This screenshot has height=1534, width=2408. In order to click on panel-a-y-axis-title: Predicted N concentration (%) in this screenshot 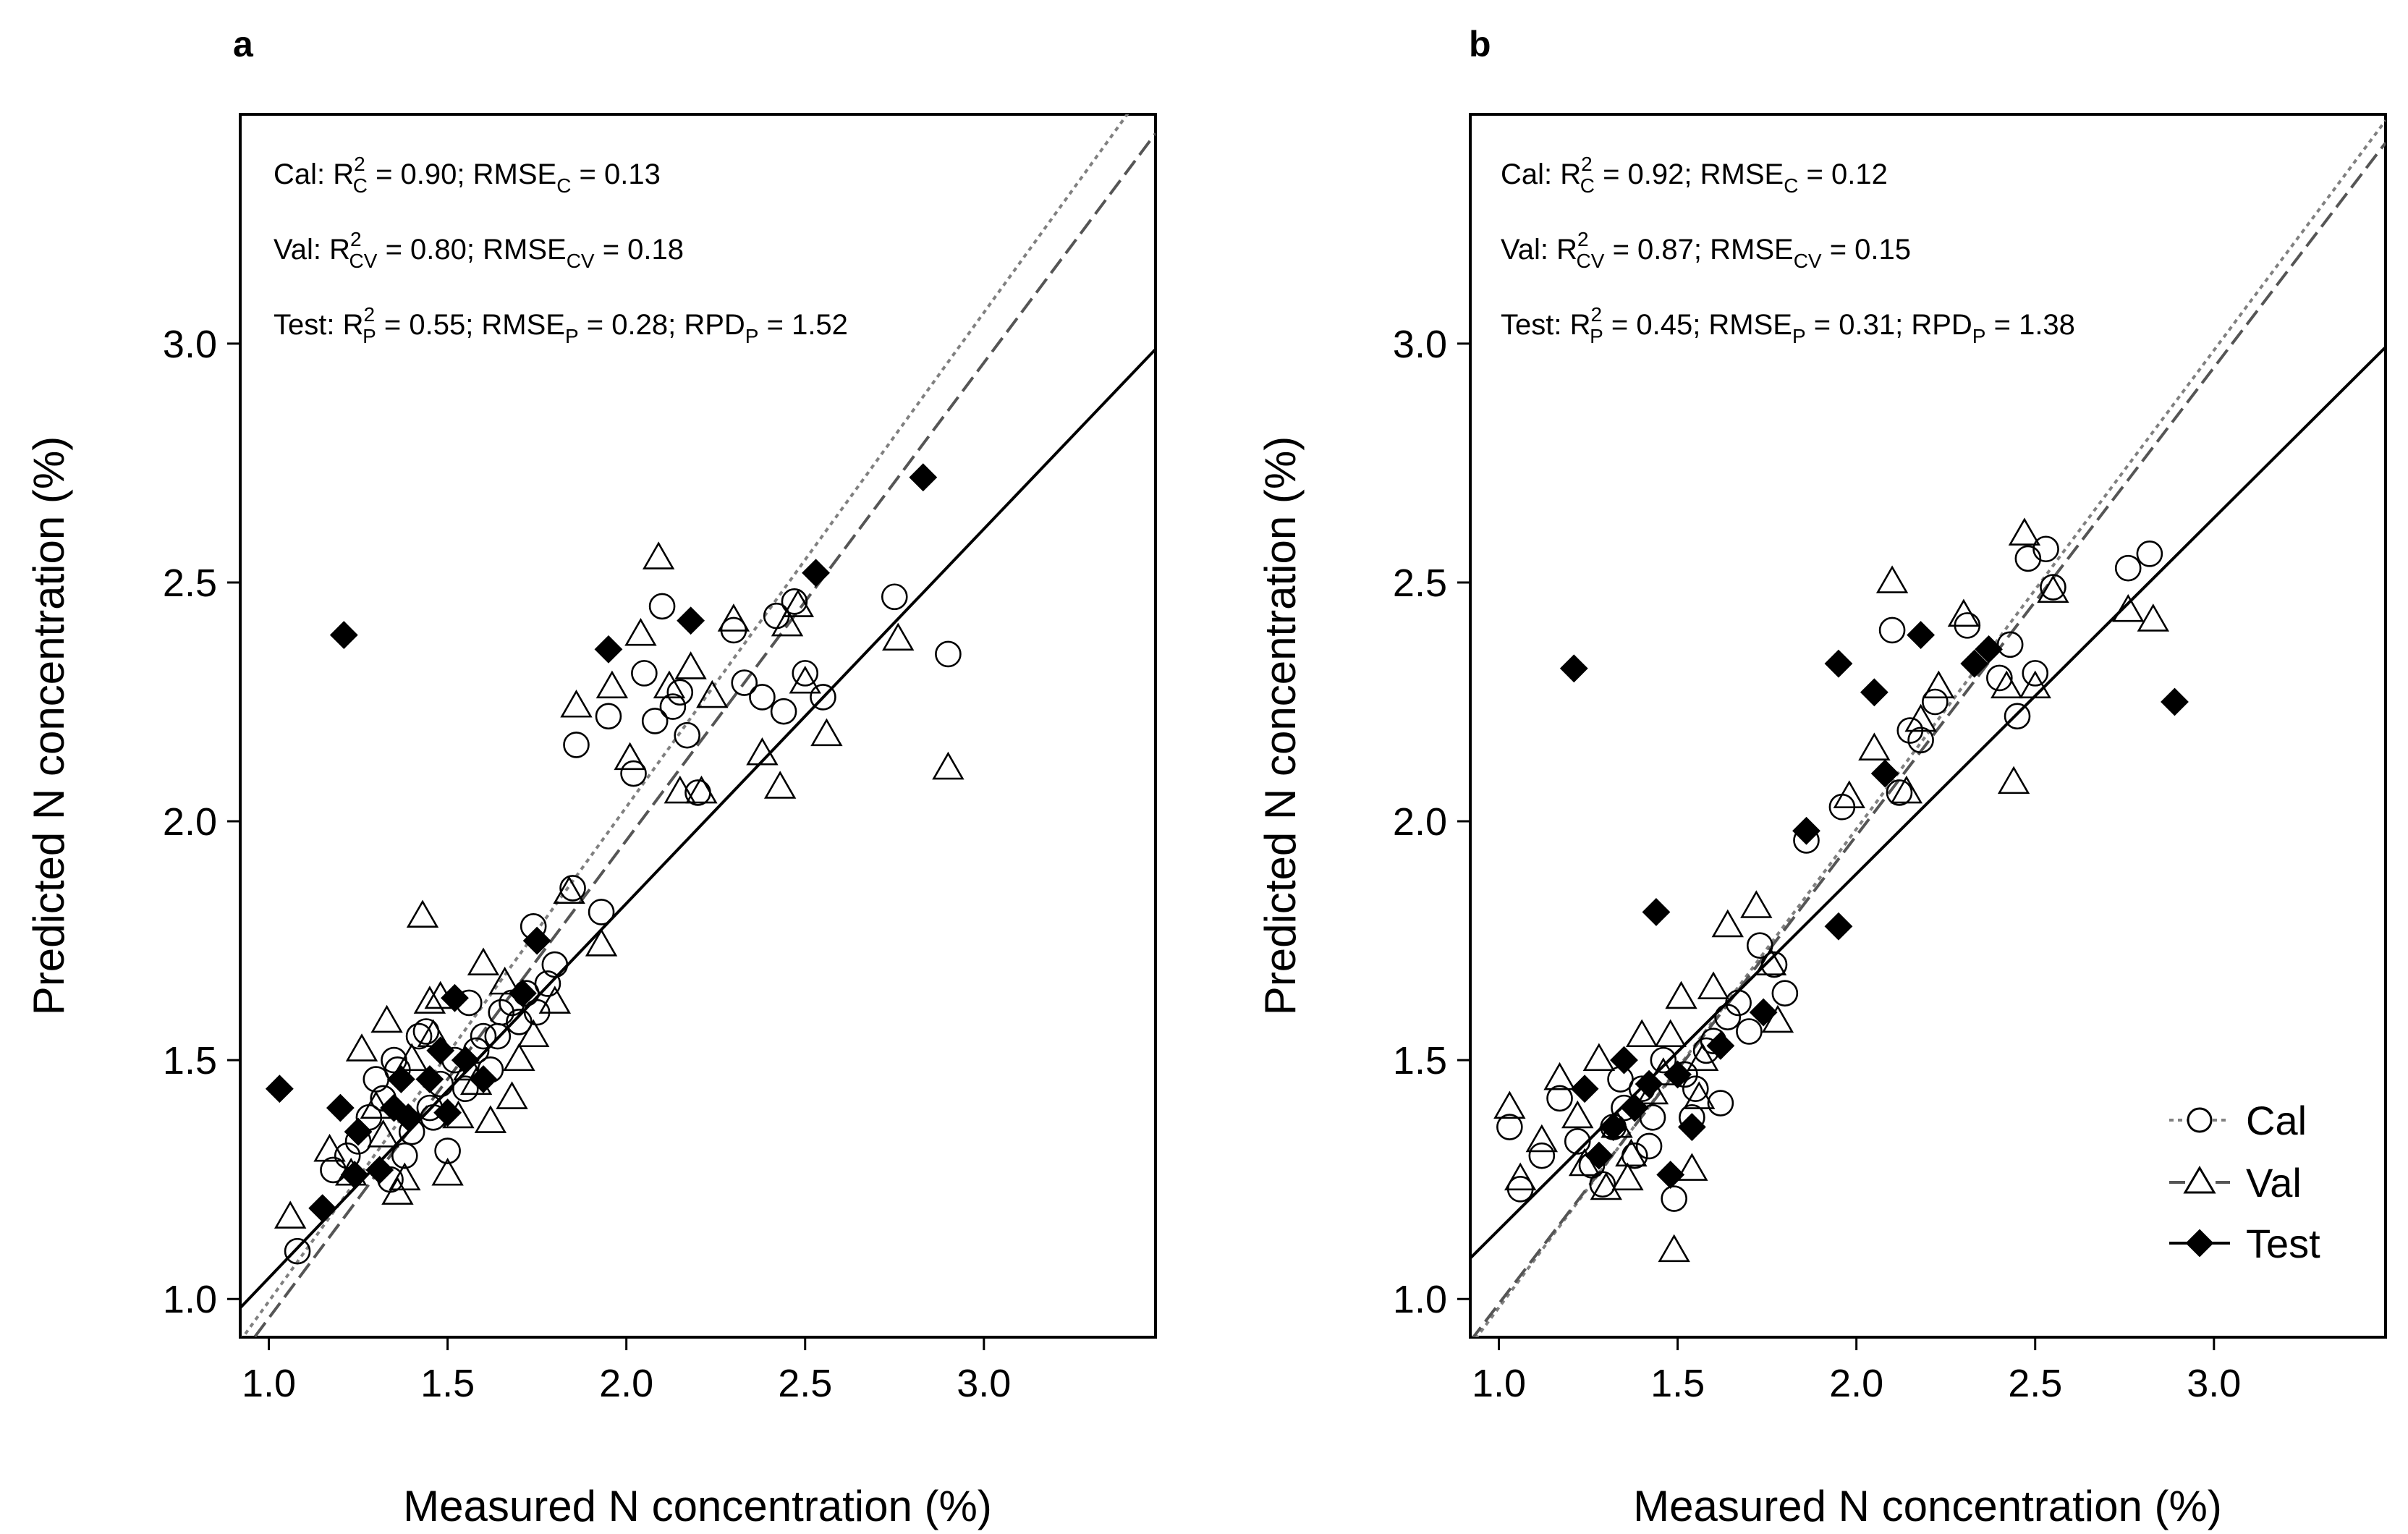, I will do `click(49, 725)`.